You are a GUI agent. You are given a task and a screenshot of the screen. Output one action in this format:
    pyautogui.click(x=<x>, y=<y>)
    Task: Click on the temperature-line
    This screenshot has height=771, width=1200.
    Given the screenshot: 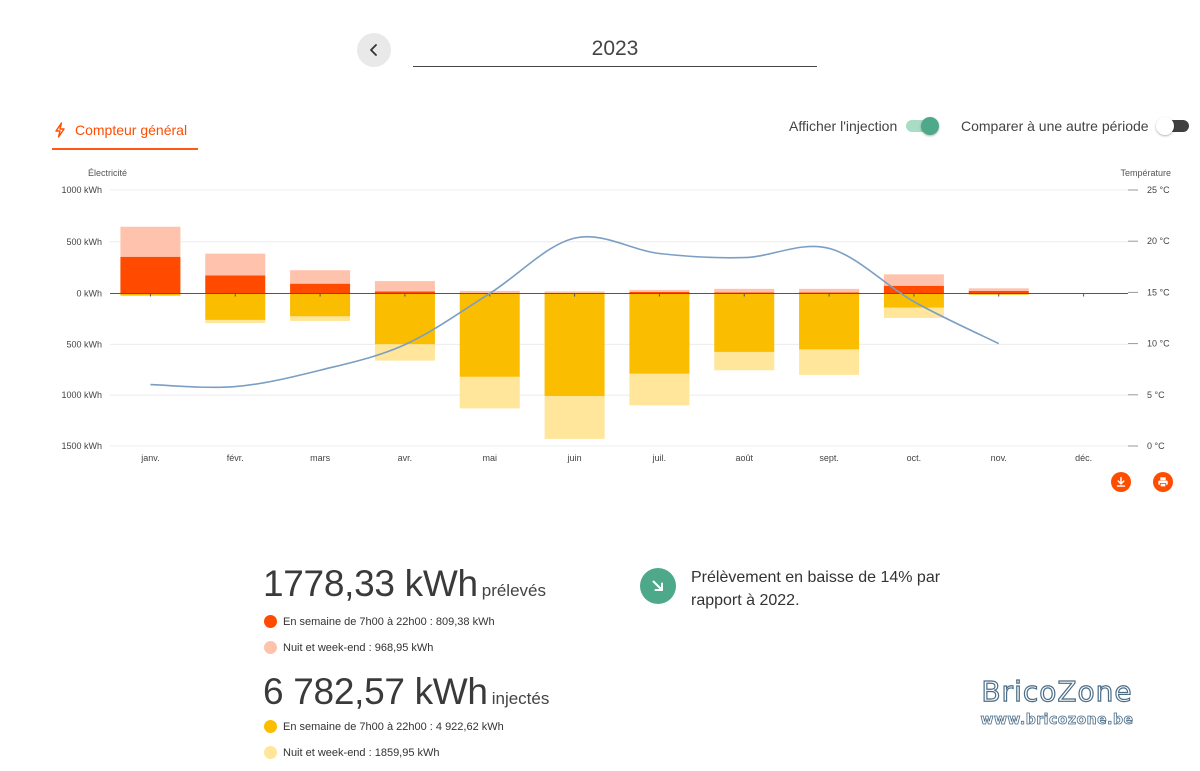 What is the action you would take?
    pyautogui.click(x=575, y=312)
    